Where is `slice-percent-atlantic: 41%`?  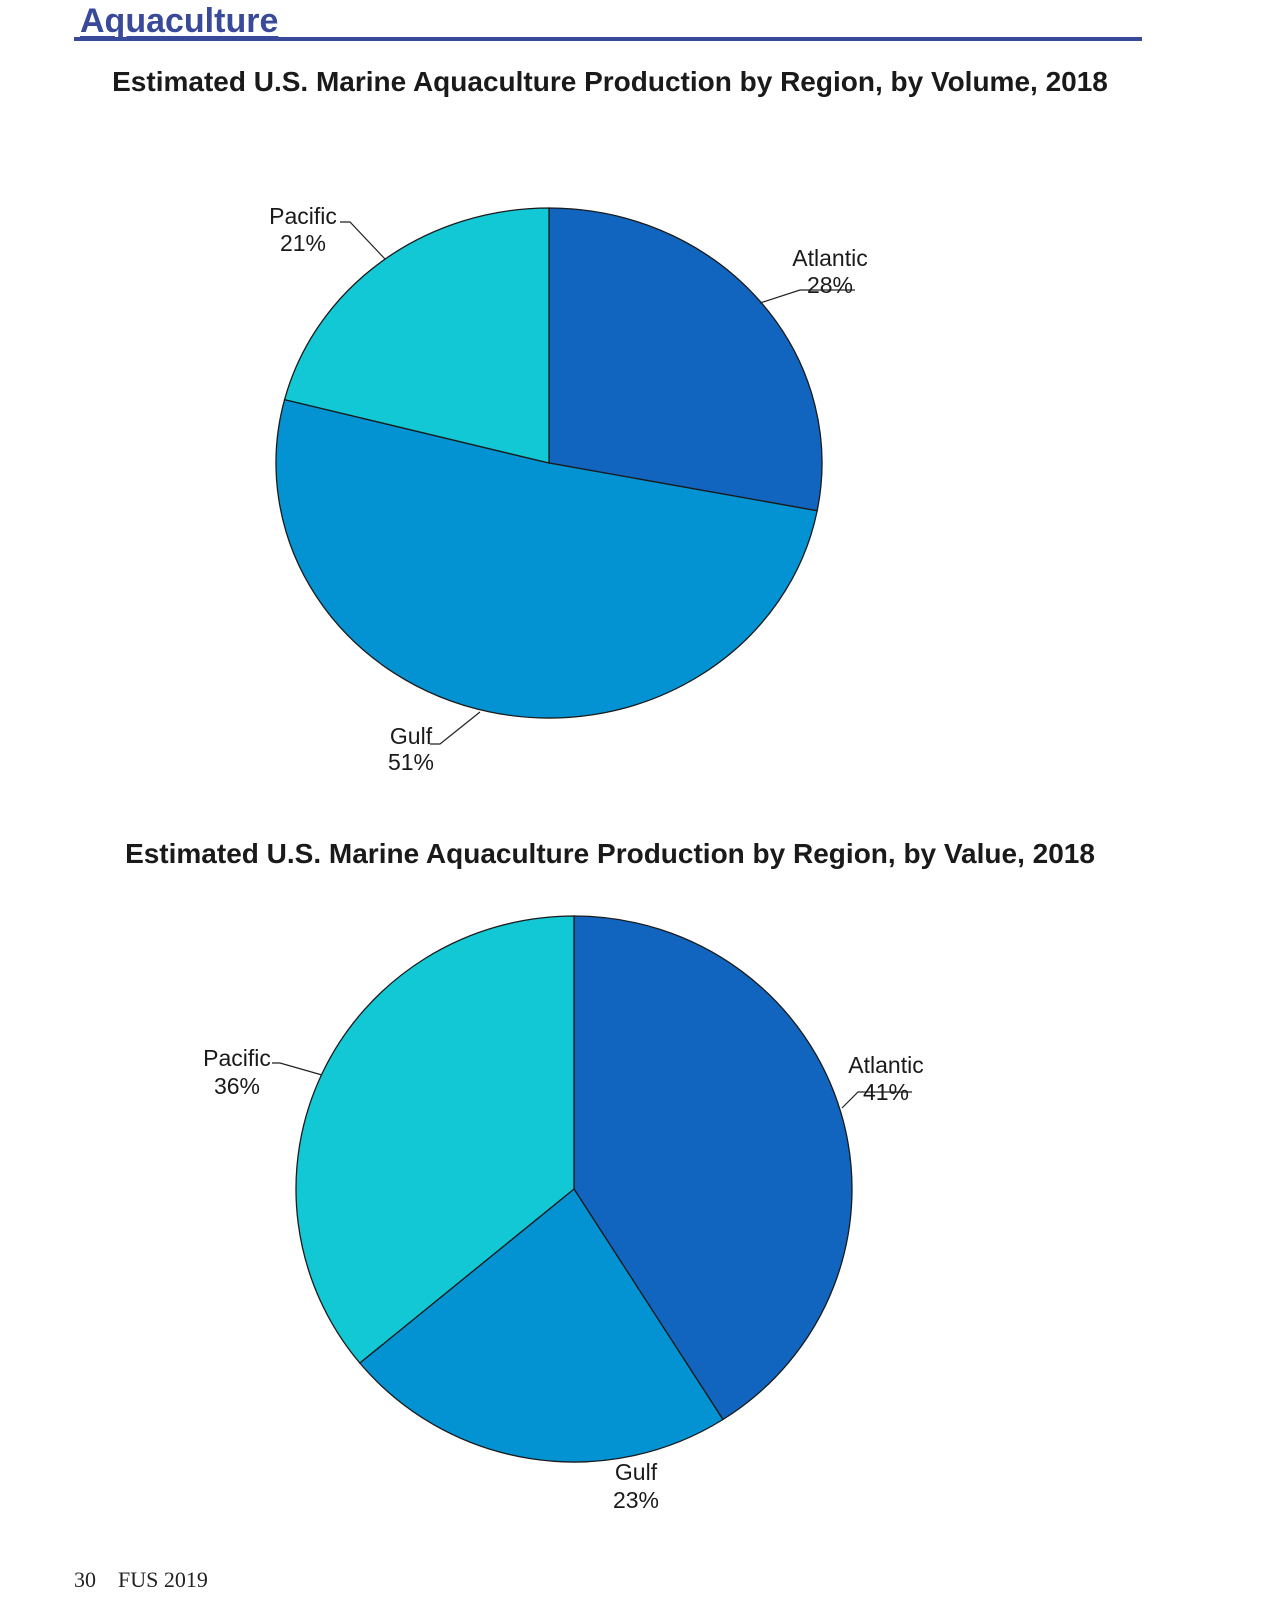 slice-percent-atlantic: 41% is located at coordinates (886, 1092).